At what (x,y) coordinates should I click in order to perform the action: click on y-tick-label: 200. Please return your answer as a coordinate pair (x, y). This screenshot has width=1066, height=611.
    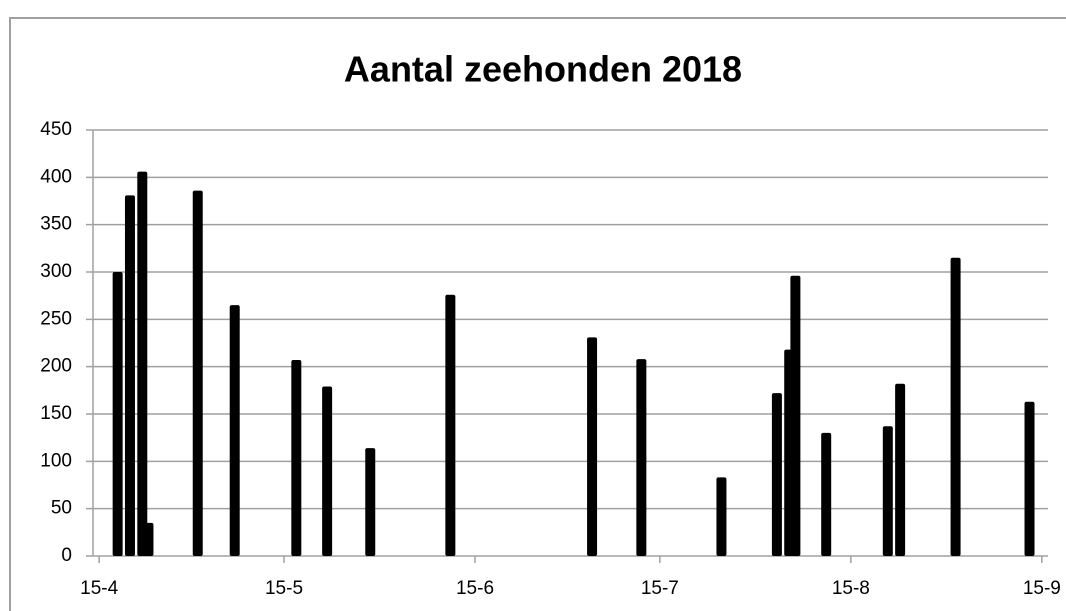
    Looking at the image, I should click on (56, 366).